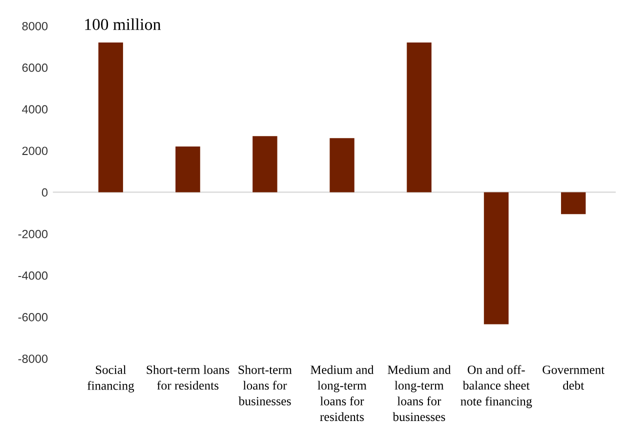  What do you see at coordinates (35, 26) in the screenshot?
I see `y-tick-label: 8000` at bounding box center [35, 26].